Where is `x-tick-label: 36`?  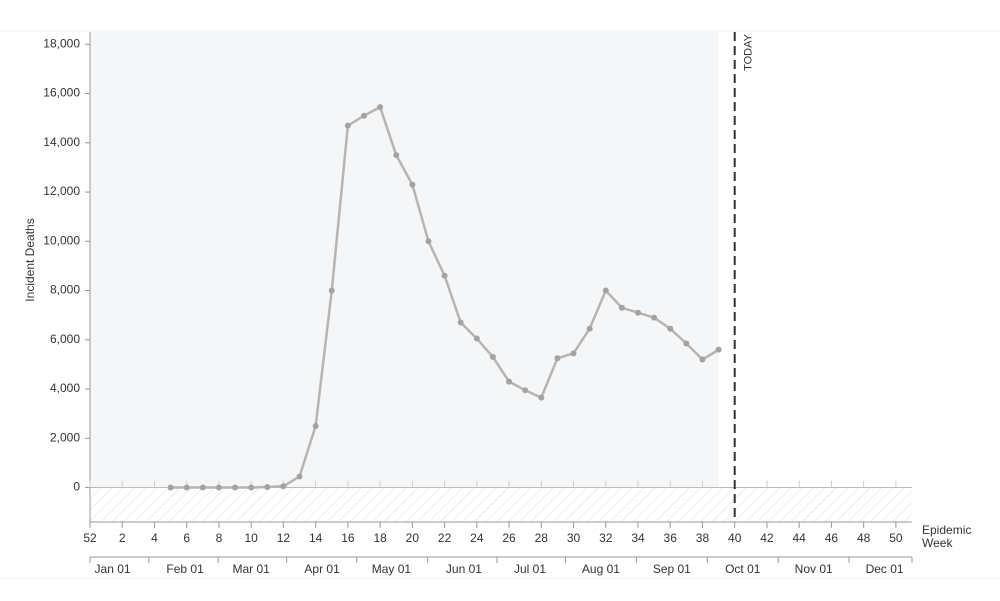 x-tick-label: 36 is located at coordinates (671, 538).